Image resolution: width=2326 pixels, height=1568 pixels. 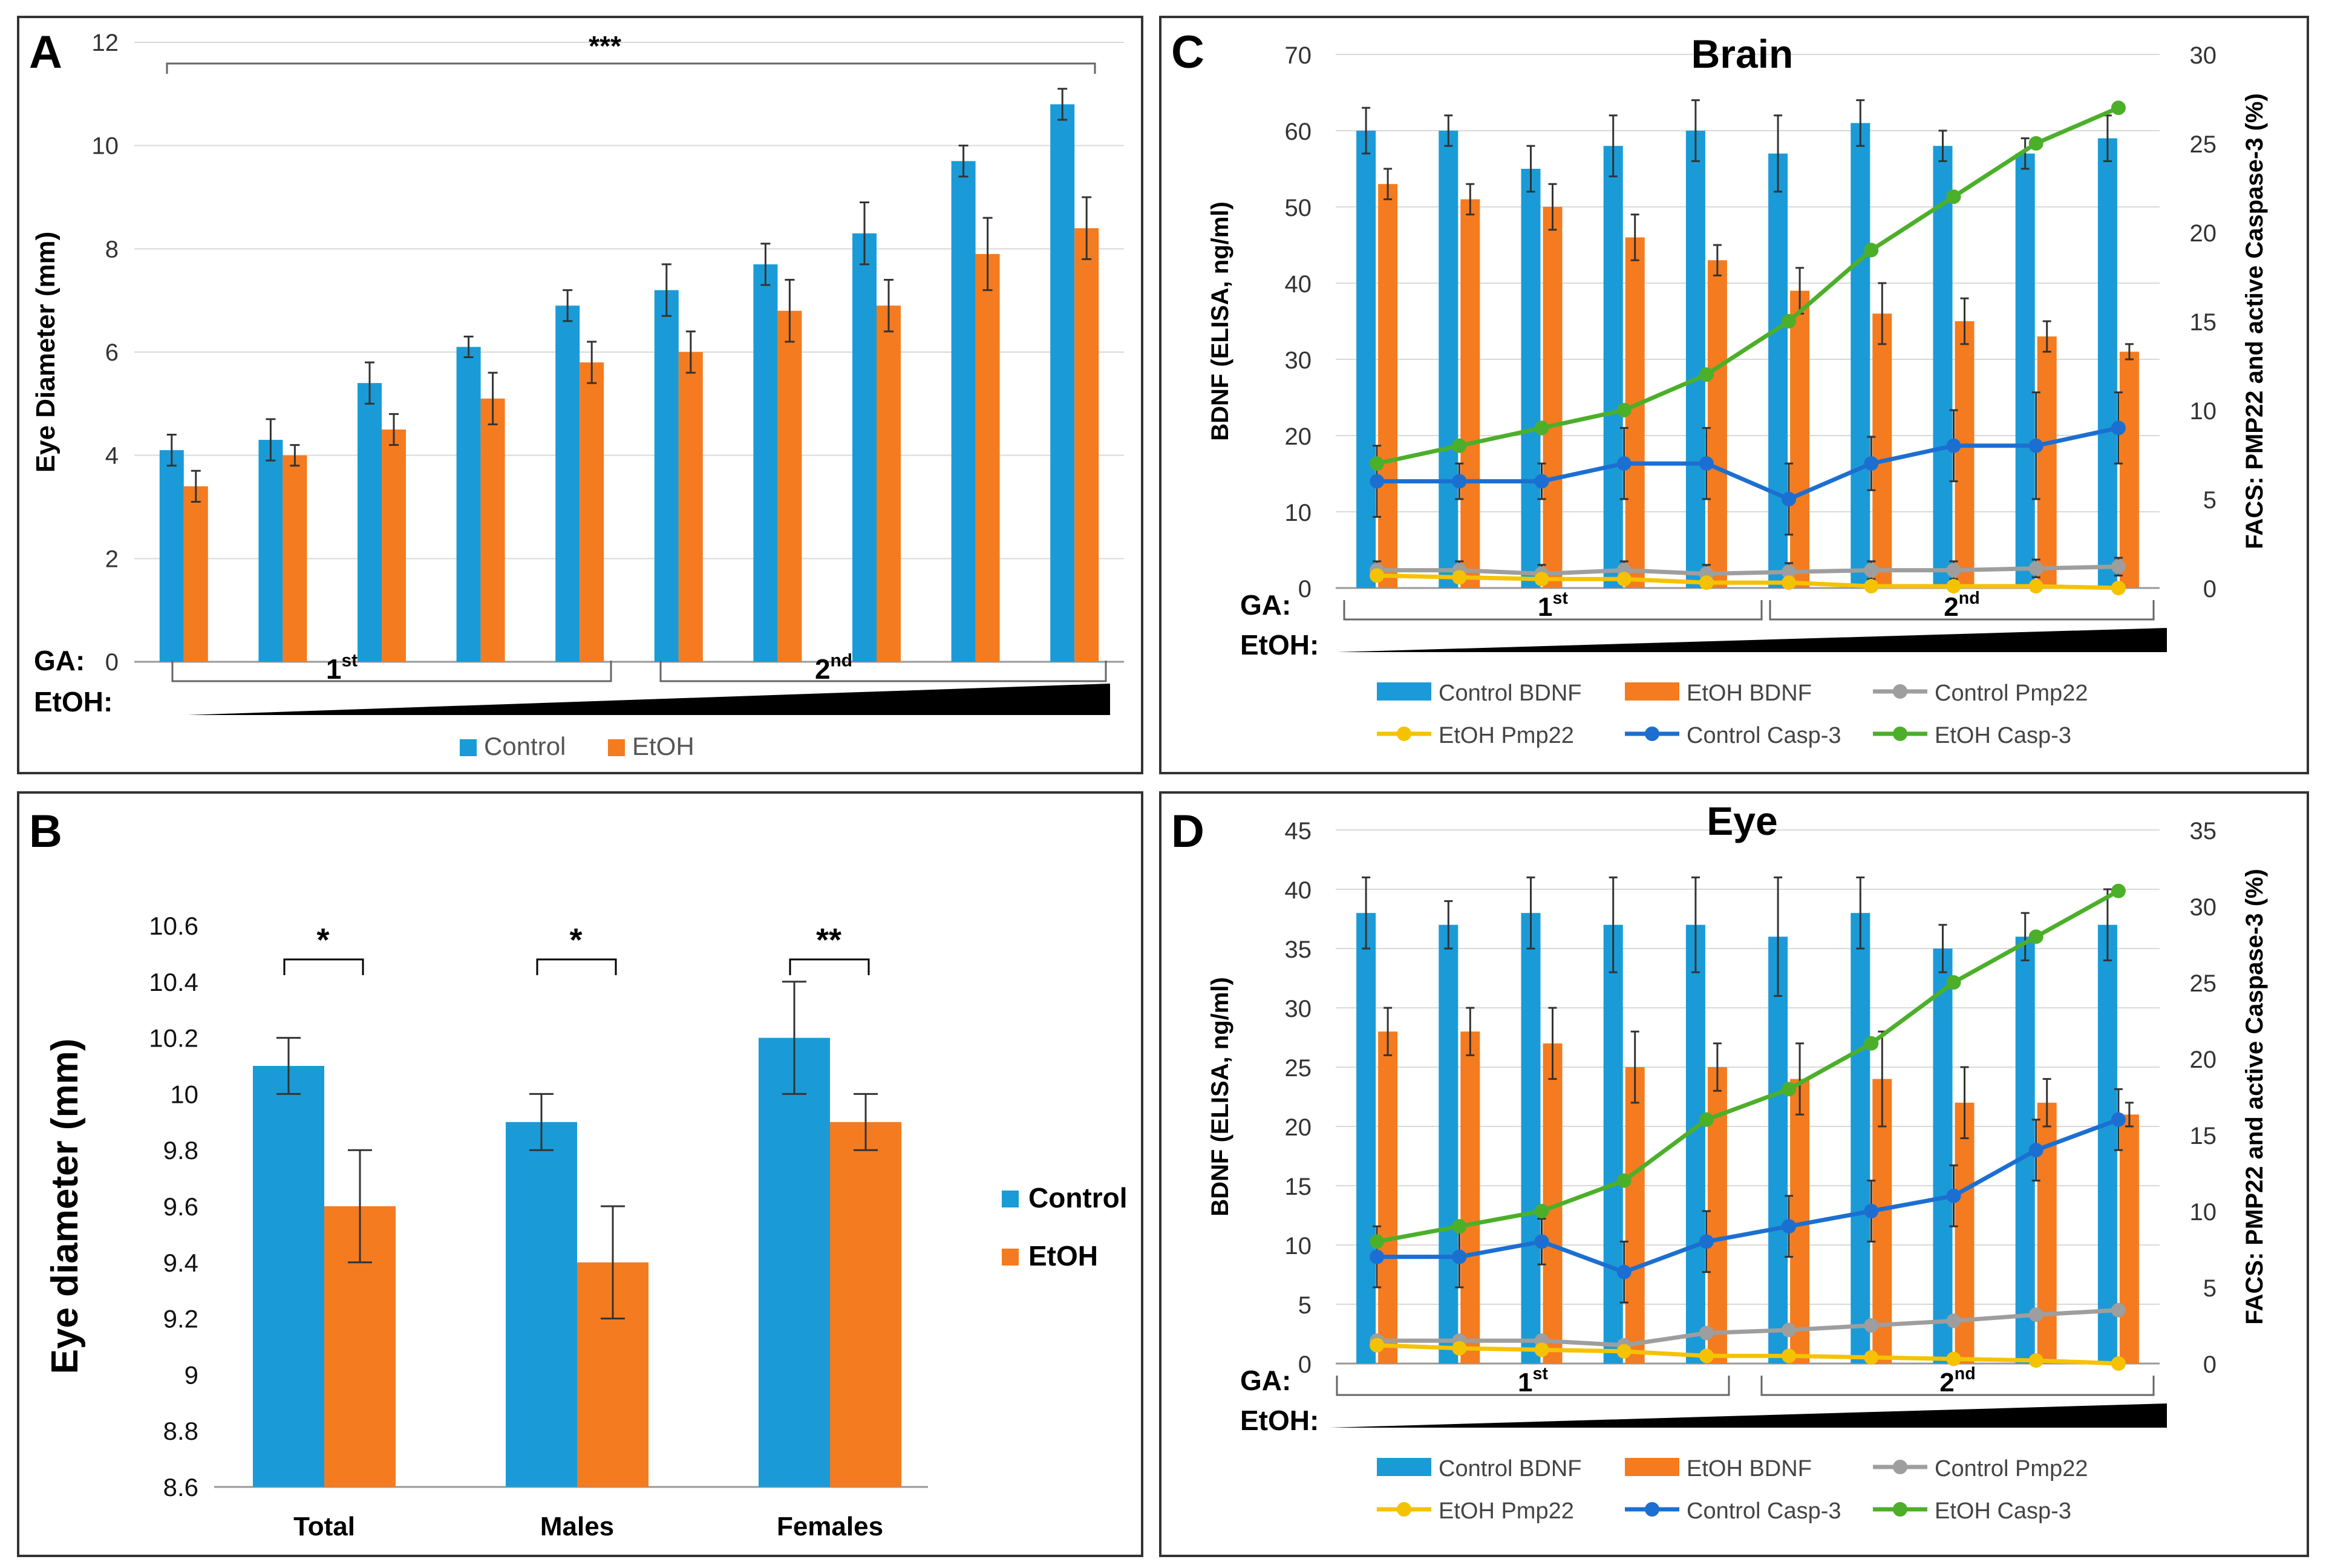 What do you see at coordinates (1265, 605) in the screenshot?
I see `ga-label-c: GA:` at bounding box center [1265, 605].